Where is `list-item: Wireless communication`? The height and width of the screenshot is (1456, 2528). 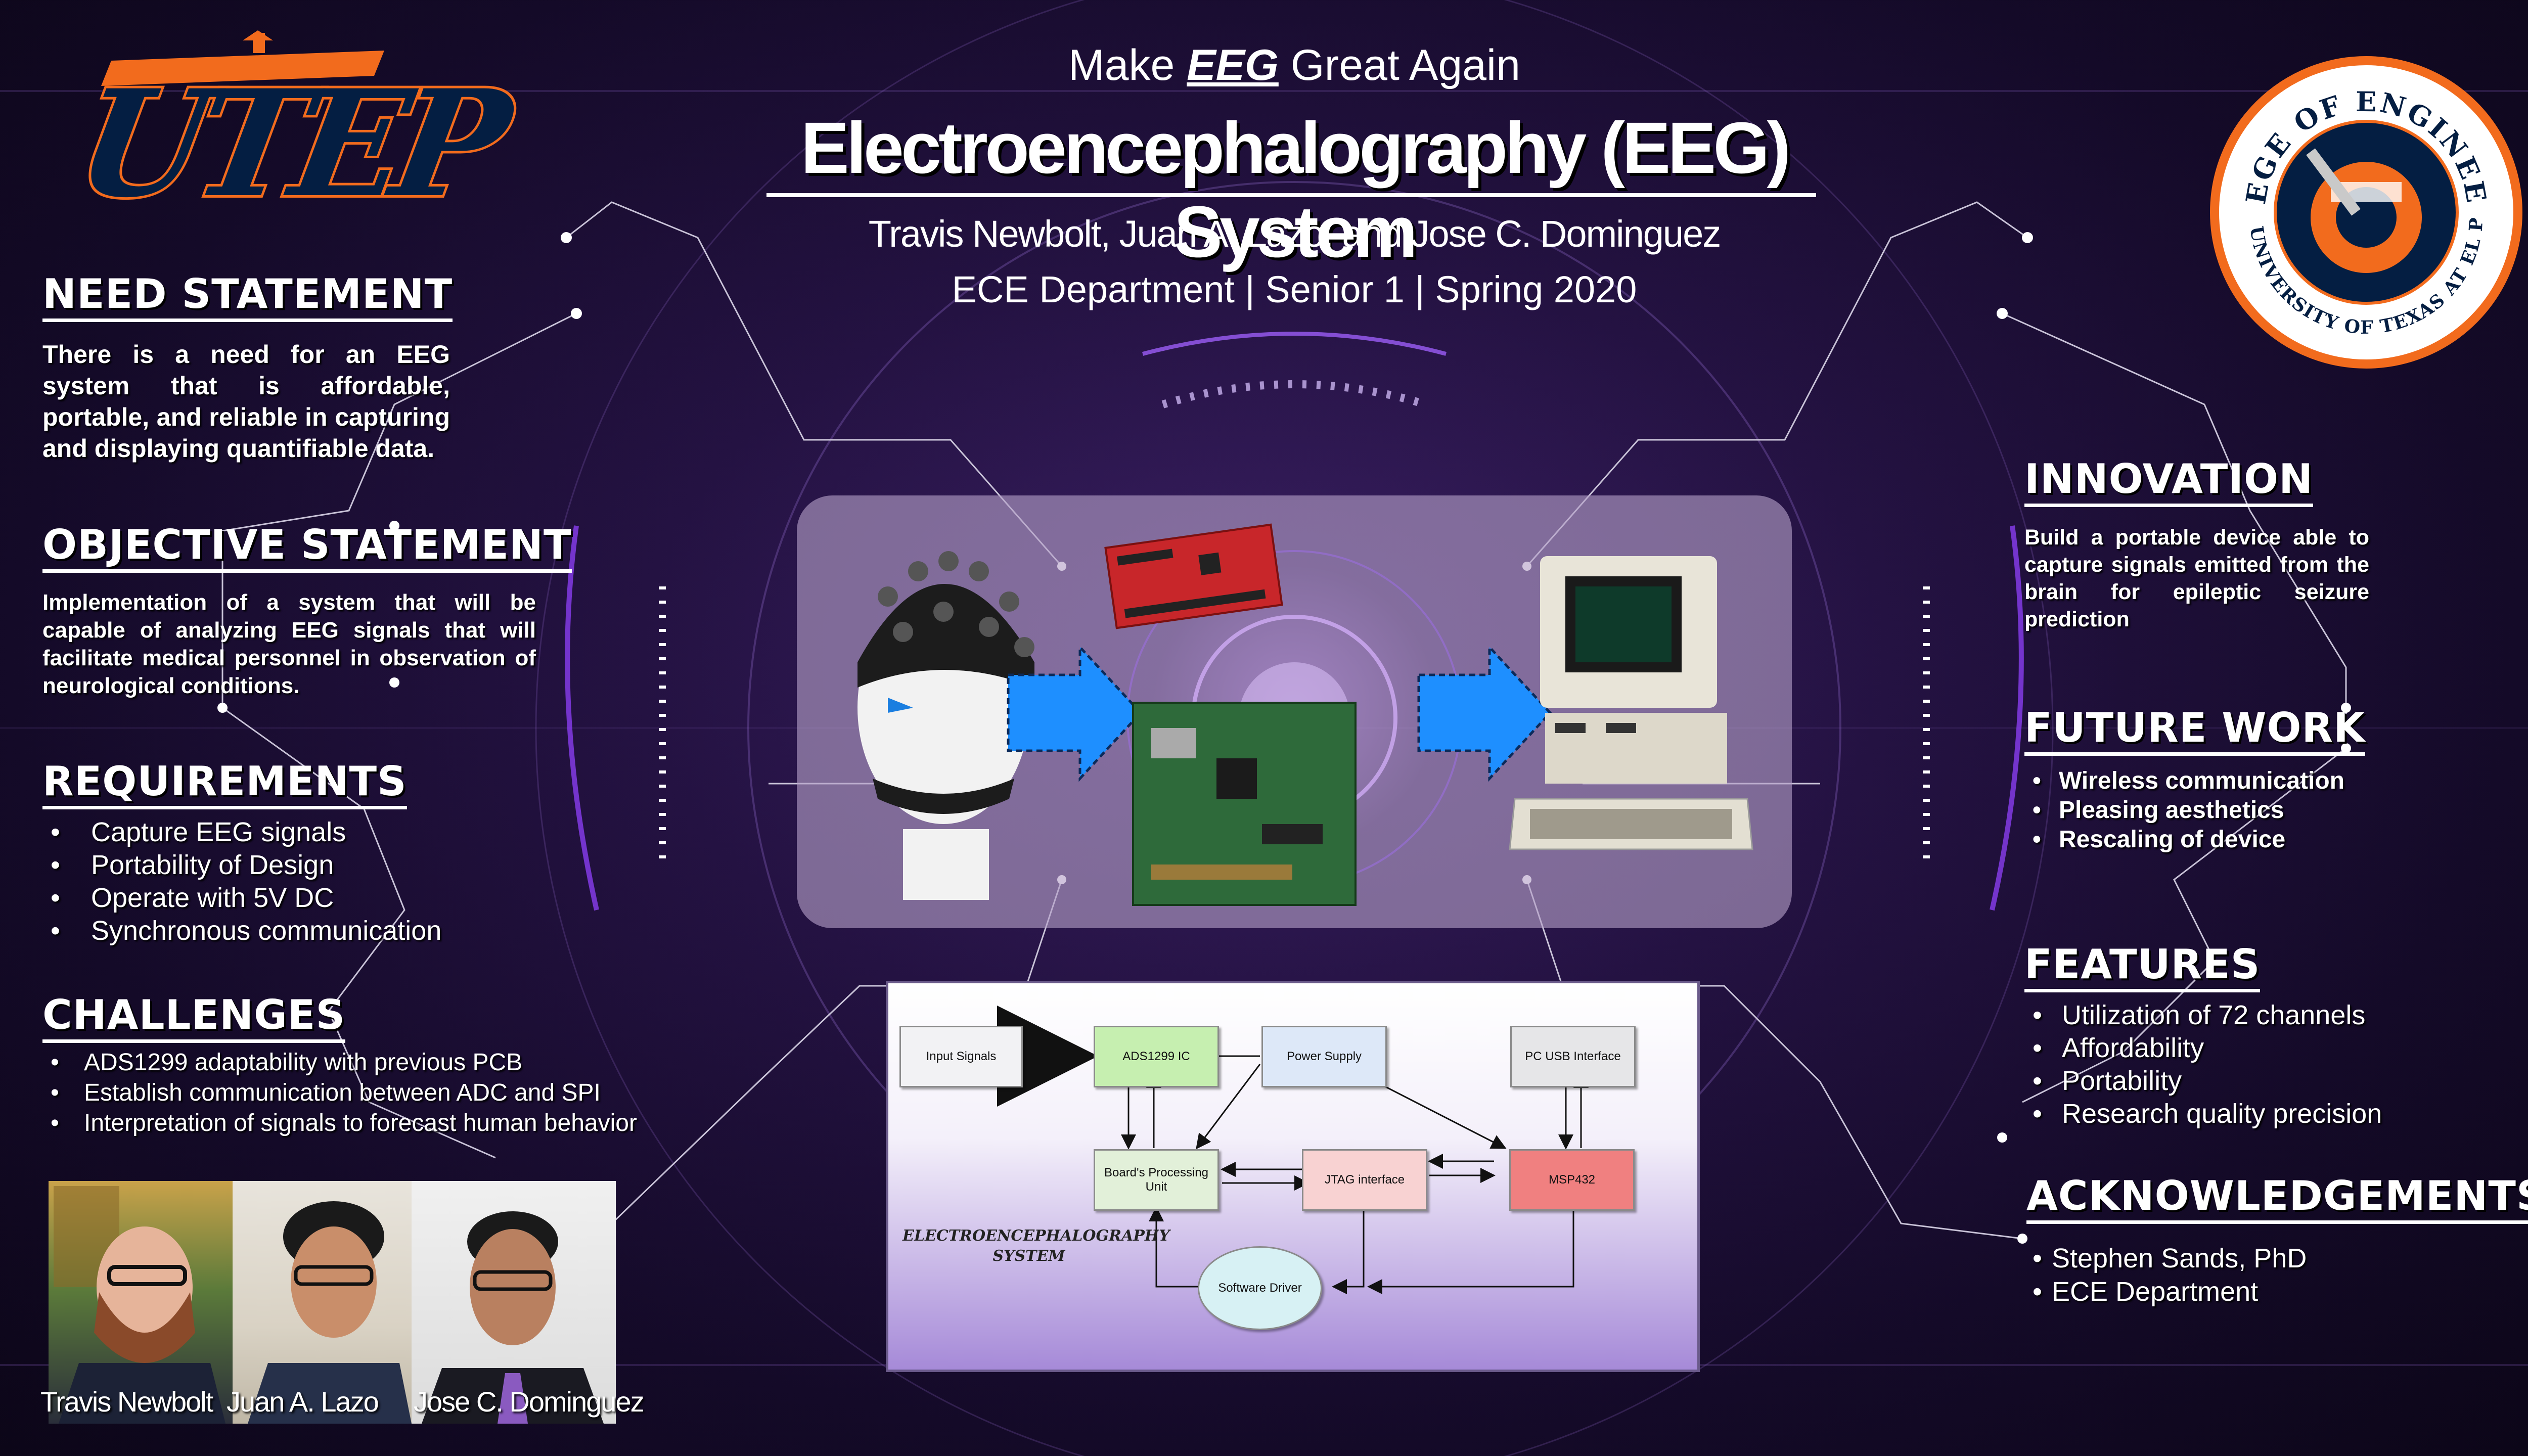
list-item: Wireless communication is located at coordinates (2184, 781).